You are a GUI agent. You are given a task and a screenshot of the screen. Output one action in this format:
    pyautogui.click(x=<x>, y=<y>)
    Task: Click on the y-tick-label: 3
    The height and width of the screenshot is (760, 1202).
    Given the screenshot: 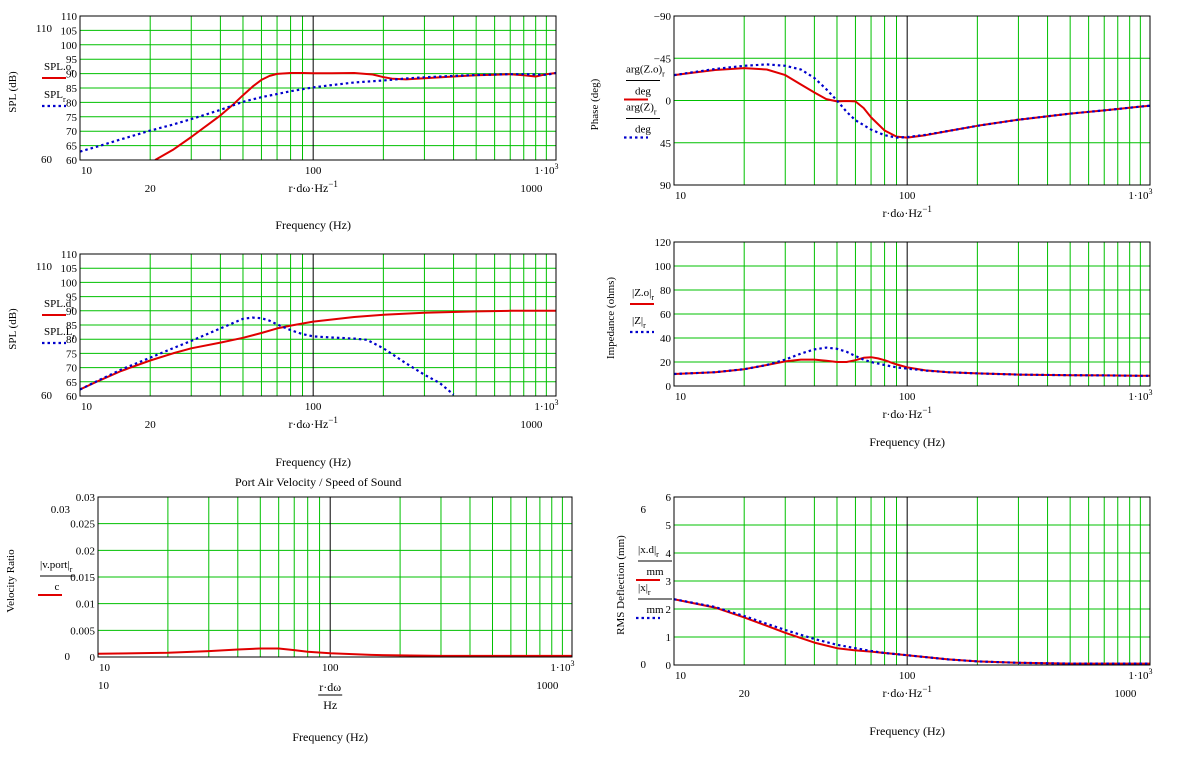 What is the action you would take?
    pyautogui.click(x=669, y=582)
    